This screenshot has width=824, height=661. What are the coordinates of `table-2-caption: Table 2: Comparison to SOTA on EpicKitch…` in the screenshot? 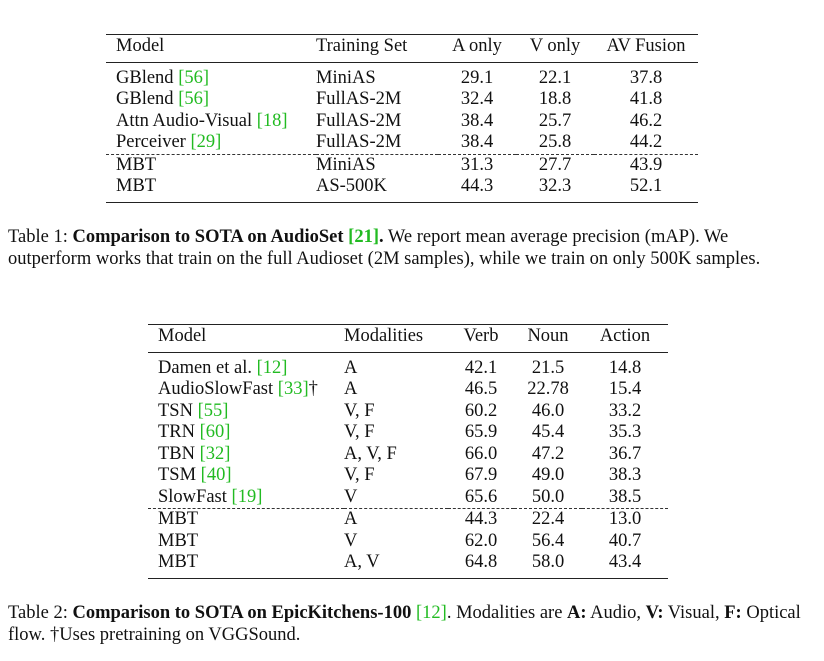 It's located at (404, 624).